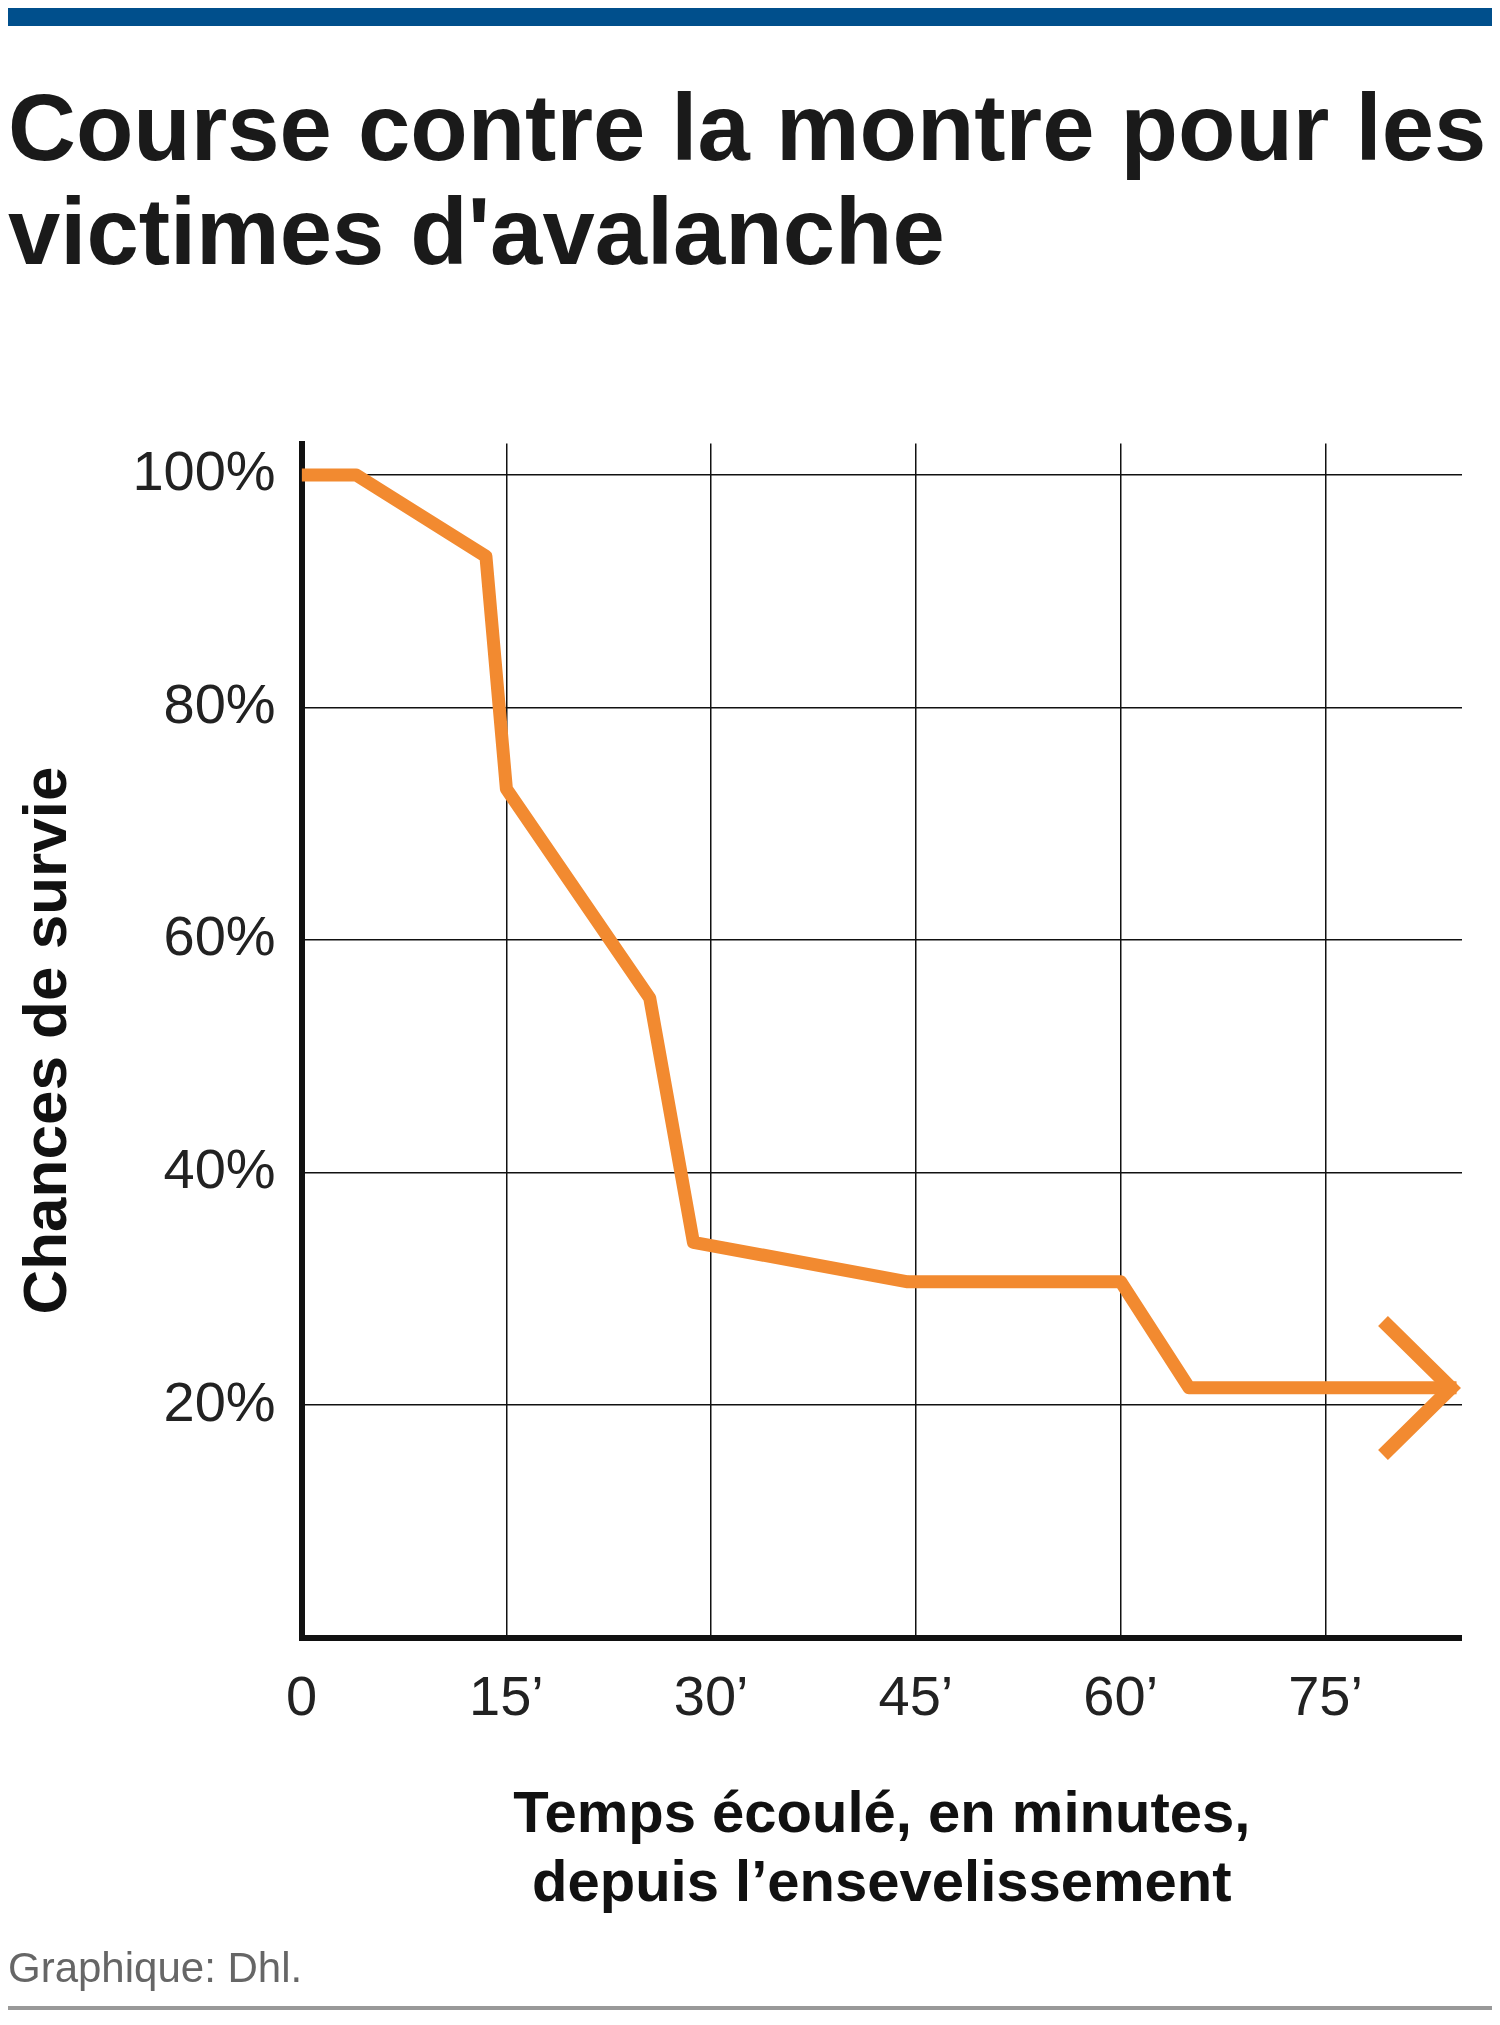 The width and height of the screenshot is (1500, 2025). What do you see at coordinates (219, 703) in the screenshot?
I see `y-tick-label: 80%` at bounding box center [219, 703].